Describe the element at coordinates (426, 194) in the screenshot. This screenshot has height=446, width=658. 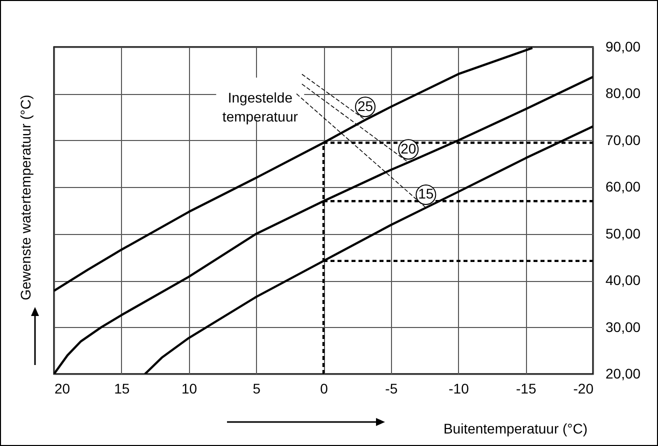
I see `series-label: 15` at that location.